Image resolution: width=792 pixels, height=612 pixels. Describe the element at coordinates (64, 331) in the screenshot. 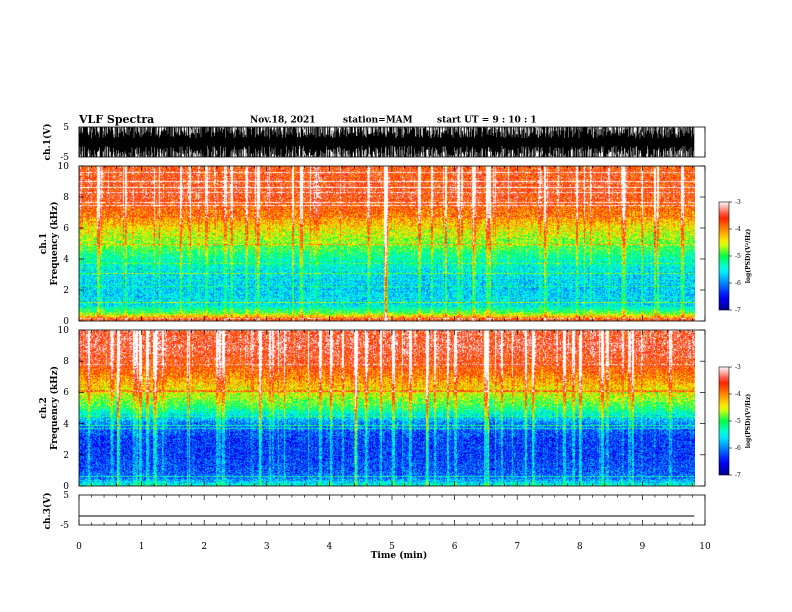

I see `ch2-ytick-10: 10` at that location.